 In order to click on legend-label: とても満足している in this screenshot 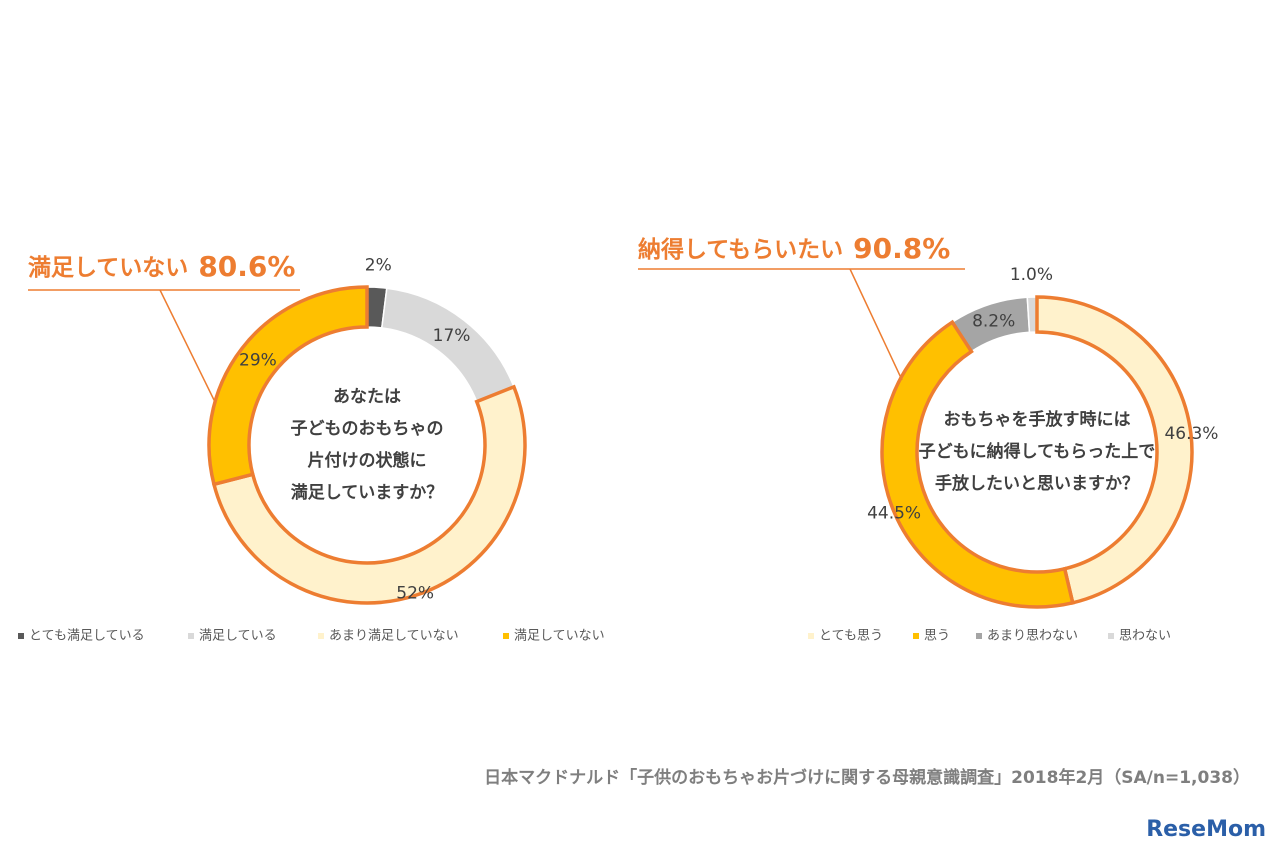, I will do `click(87, 636)`.